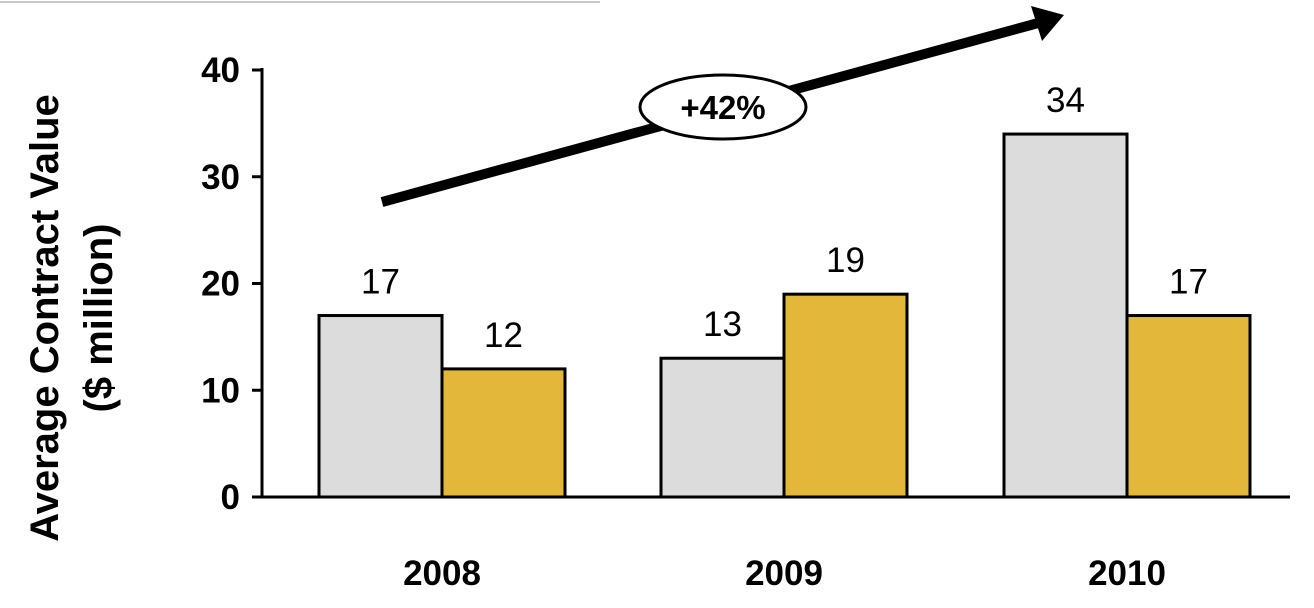  I want to click on growth-callout, so click(723, 107).